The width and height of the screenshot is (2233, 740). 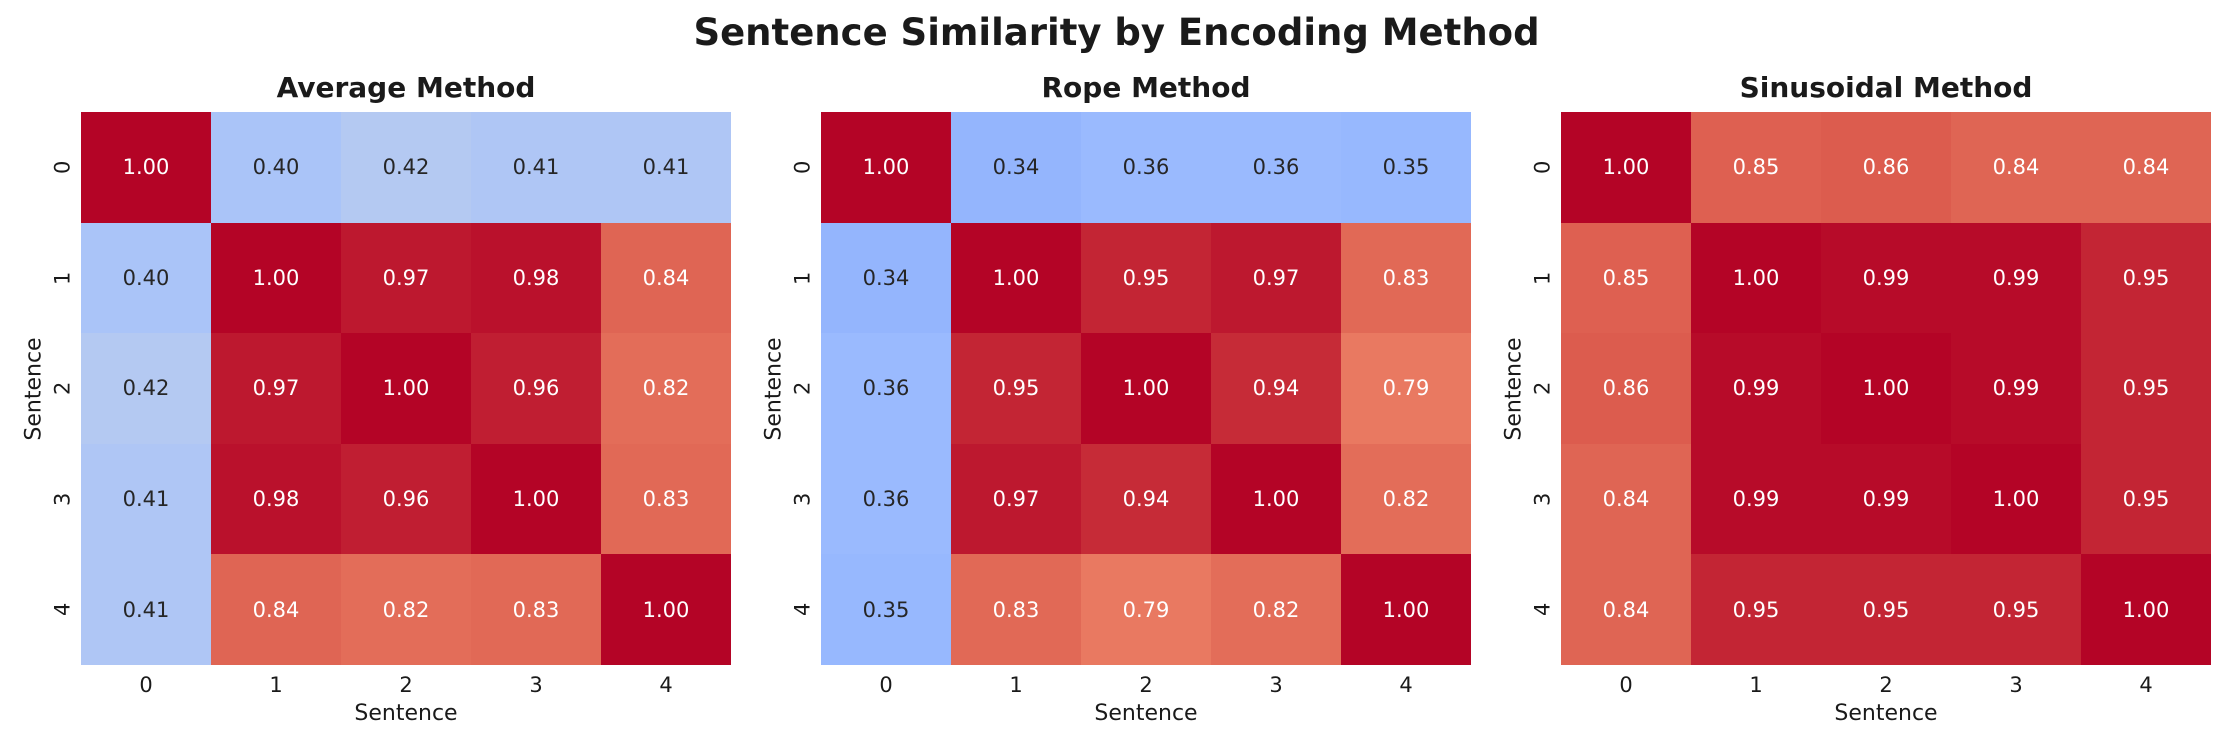 I want to click on axes-title: Rope Method, so click(x=1146, y=87).